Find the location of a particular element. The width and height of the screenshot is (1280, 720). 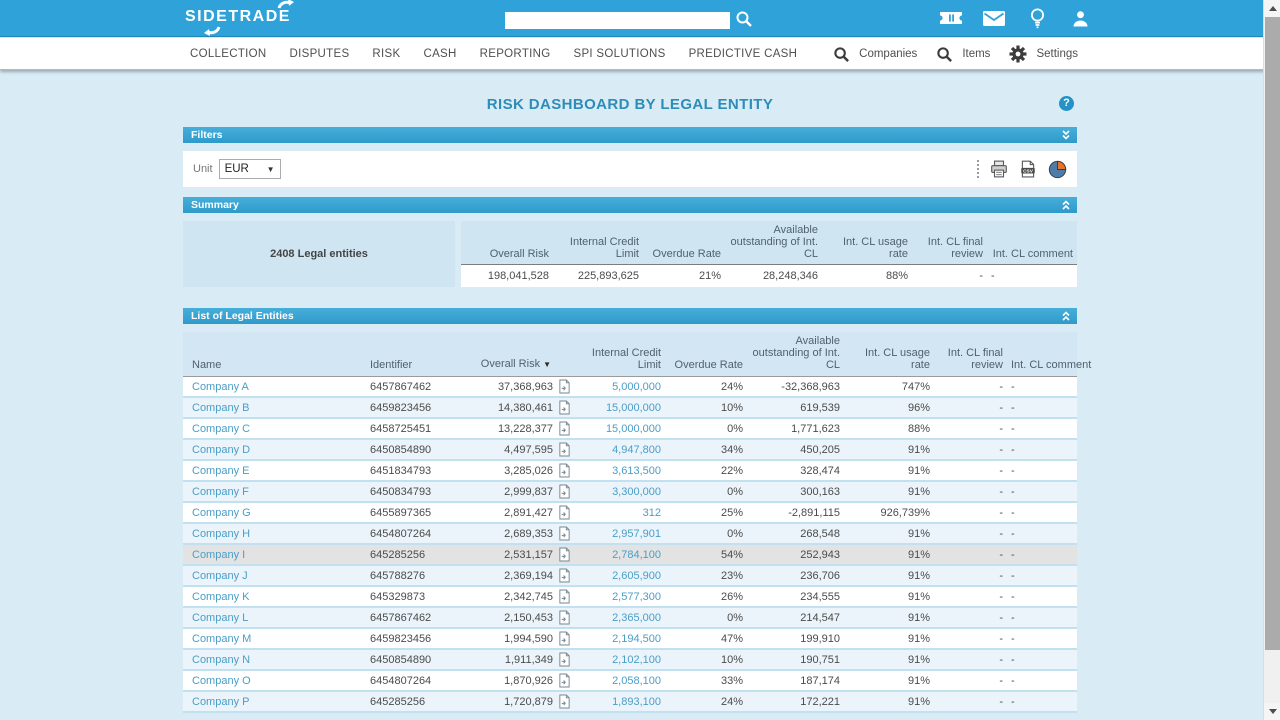

company-link: Company J is located at coordinates (220, 575).